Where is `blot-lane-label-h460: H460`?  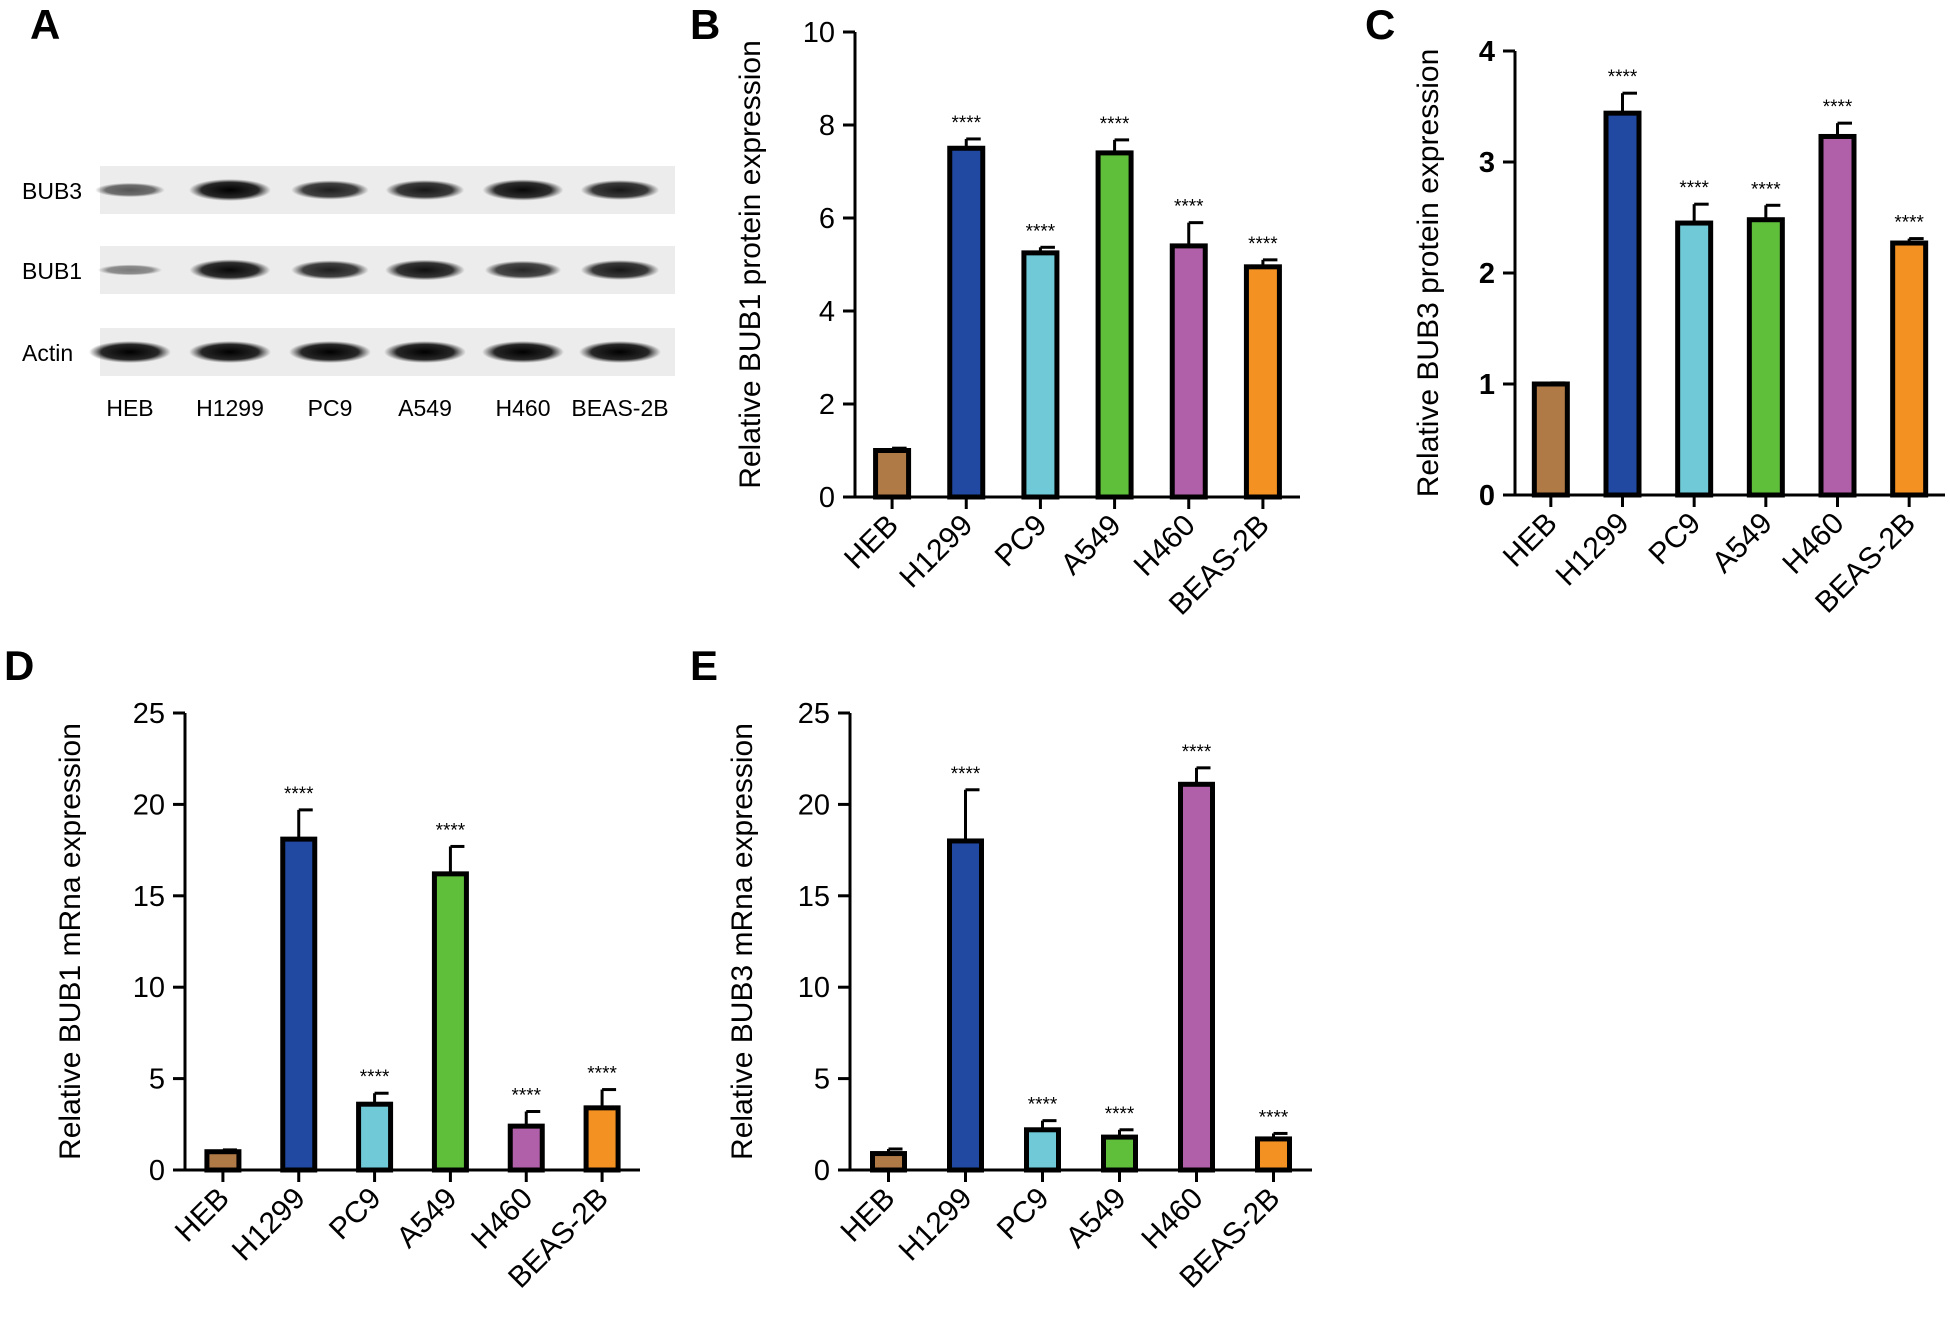
blot-lane-label-h460: H460 is located at coordinates (523, 408).